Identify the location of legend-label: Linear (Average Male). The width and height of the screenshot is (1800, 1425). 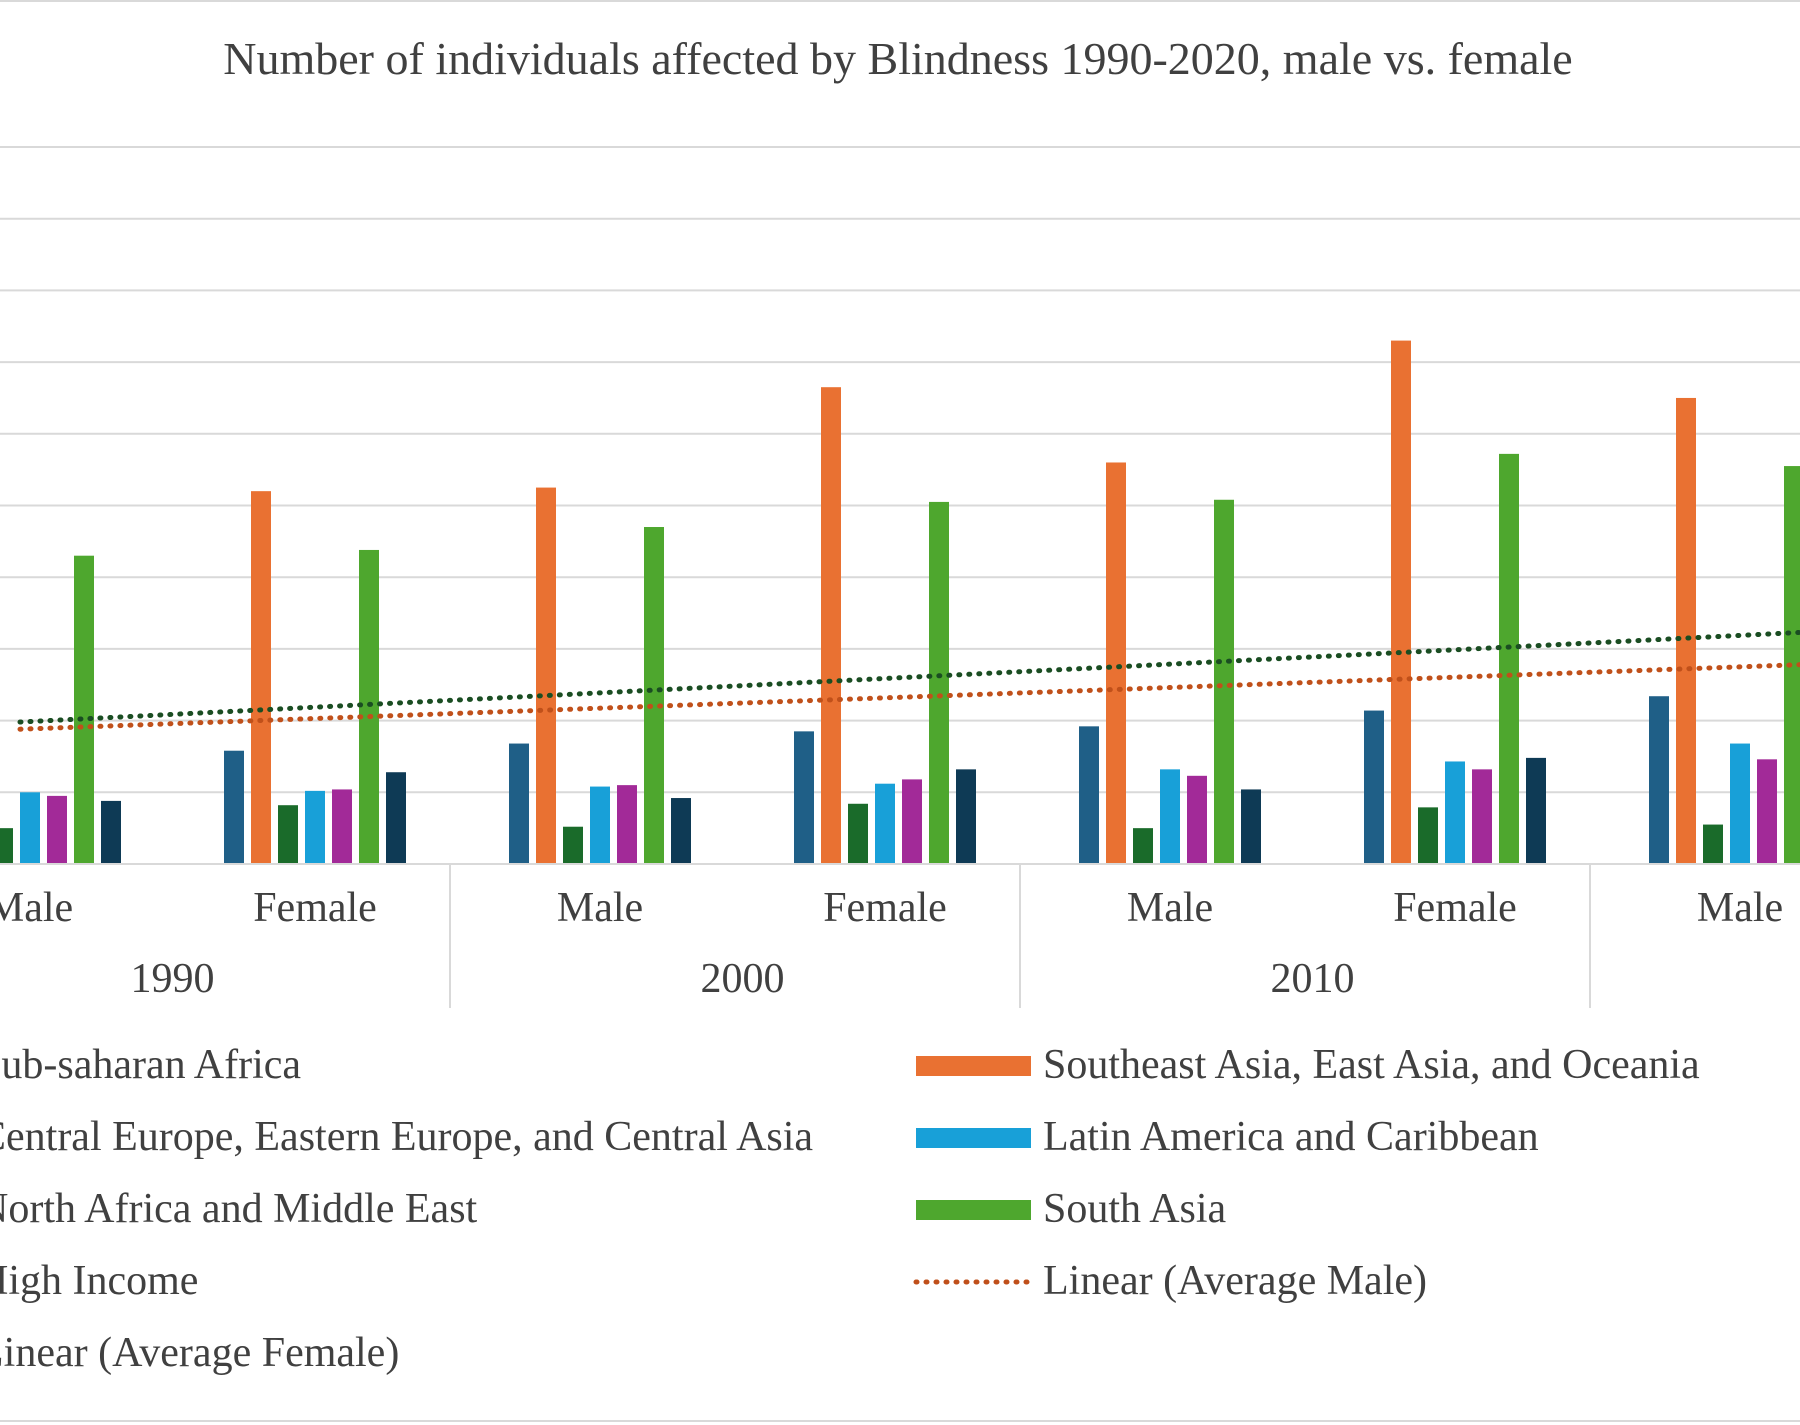
(1235, 1281).